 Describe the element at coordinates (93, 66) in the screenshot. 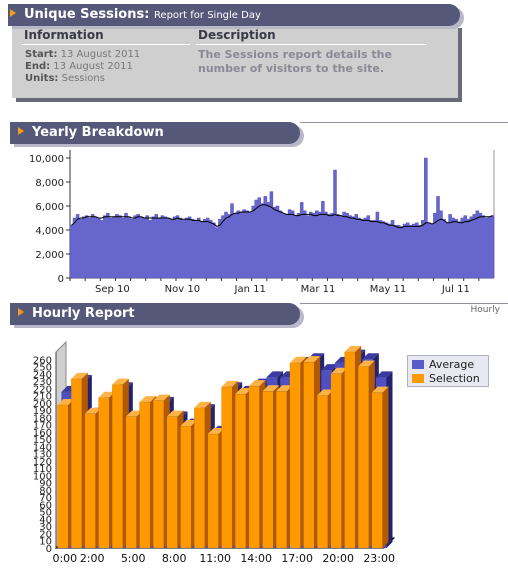

I see `end-value: 13 August 2011` at that location.